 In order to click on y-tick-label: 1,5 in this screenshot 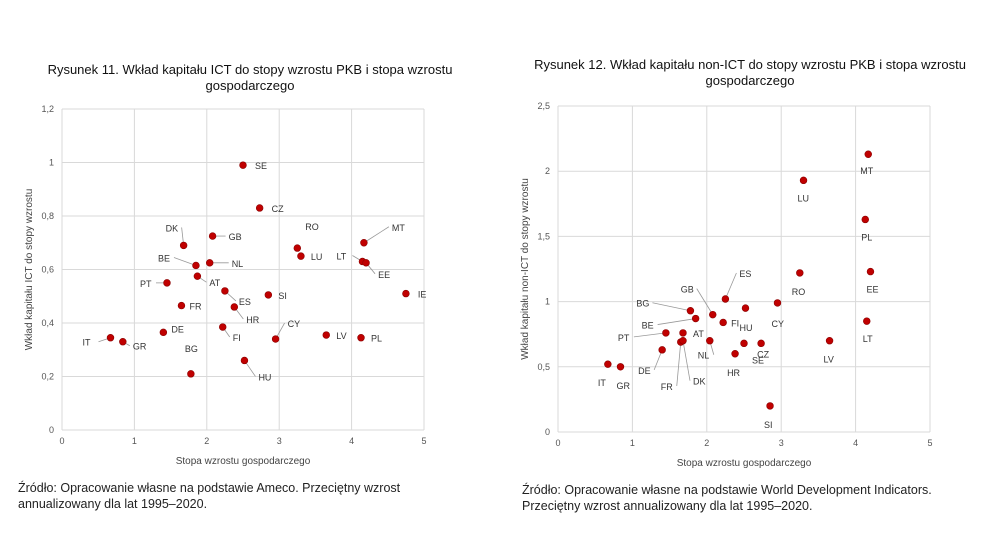, I will do `click(543, 236)`.